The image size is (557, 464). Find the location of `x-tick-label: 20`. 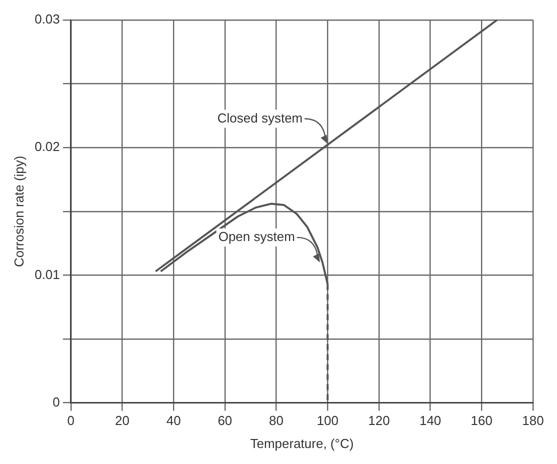

x-tick-label: 20 is located at coordinates (122, 420).